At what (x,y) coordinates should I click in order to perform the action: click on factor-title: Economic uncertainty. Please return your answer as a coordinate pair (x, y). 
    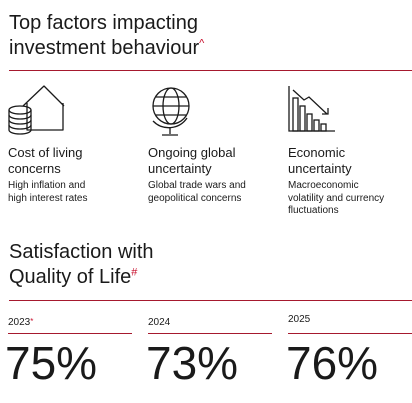
    Looking at the image, I should click on (320, 160).